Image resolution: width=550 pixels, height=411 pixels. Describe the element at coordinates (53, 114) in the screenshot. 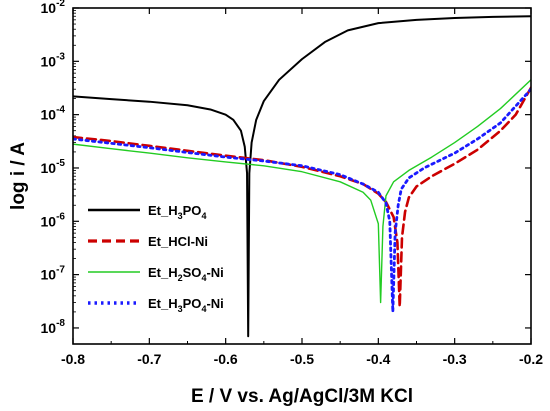

I see `y-tick-label: 10⁻⁴` at that location.